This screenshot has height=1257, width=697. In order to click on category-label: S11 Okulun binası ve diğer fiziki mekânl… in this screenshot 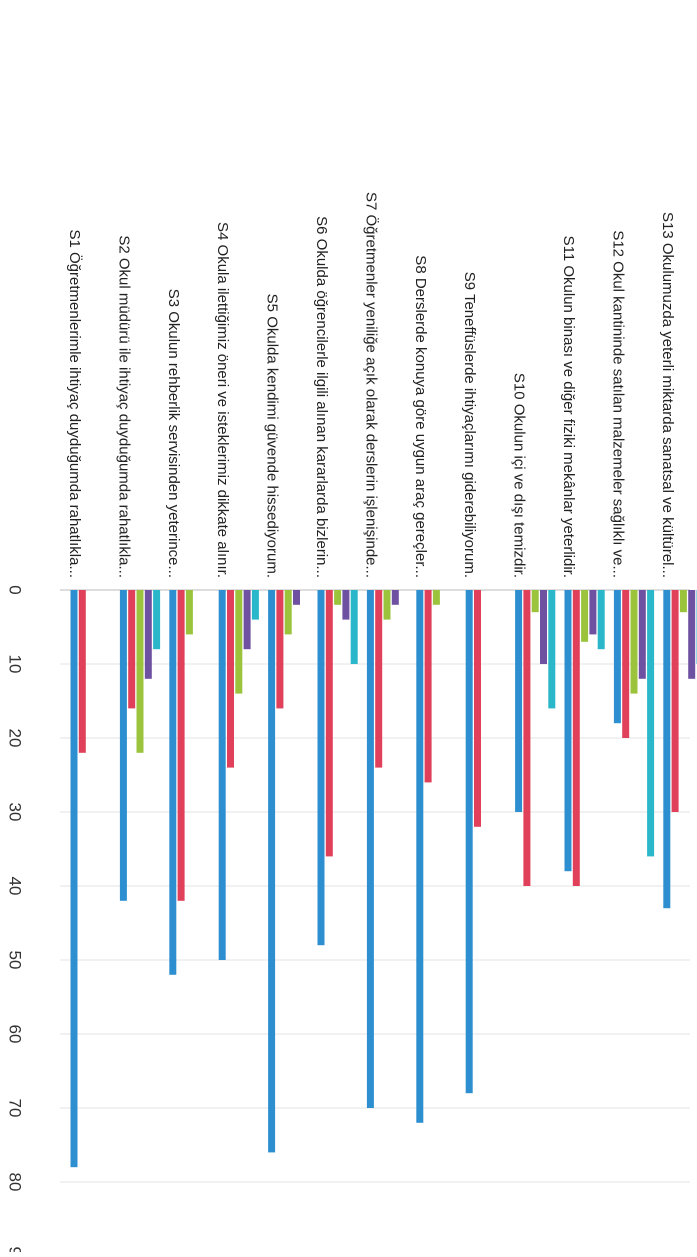, I will do `click(568, 407)`.